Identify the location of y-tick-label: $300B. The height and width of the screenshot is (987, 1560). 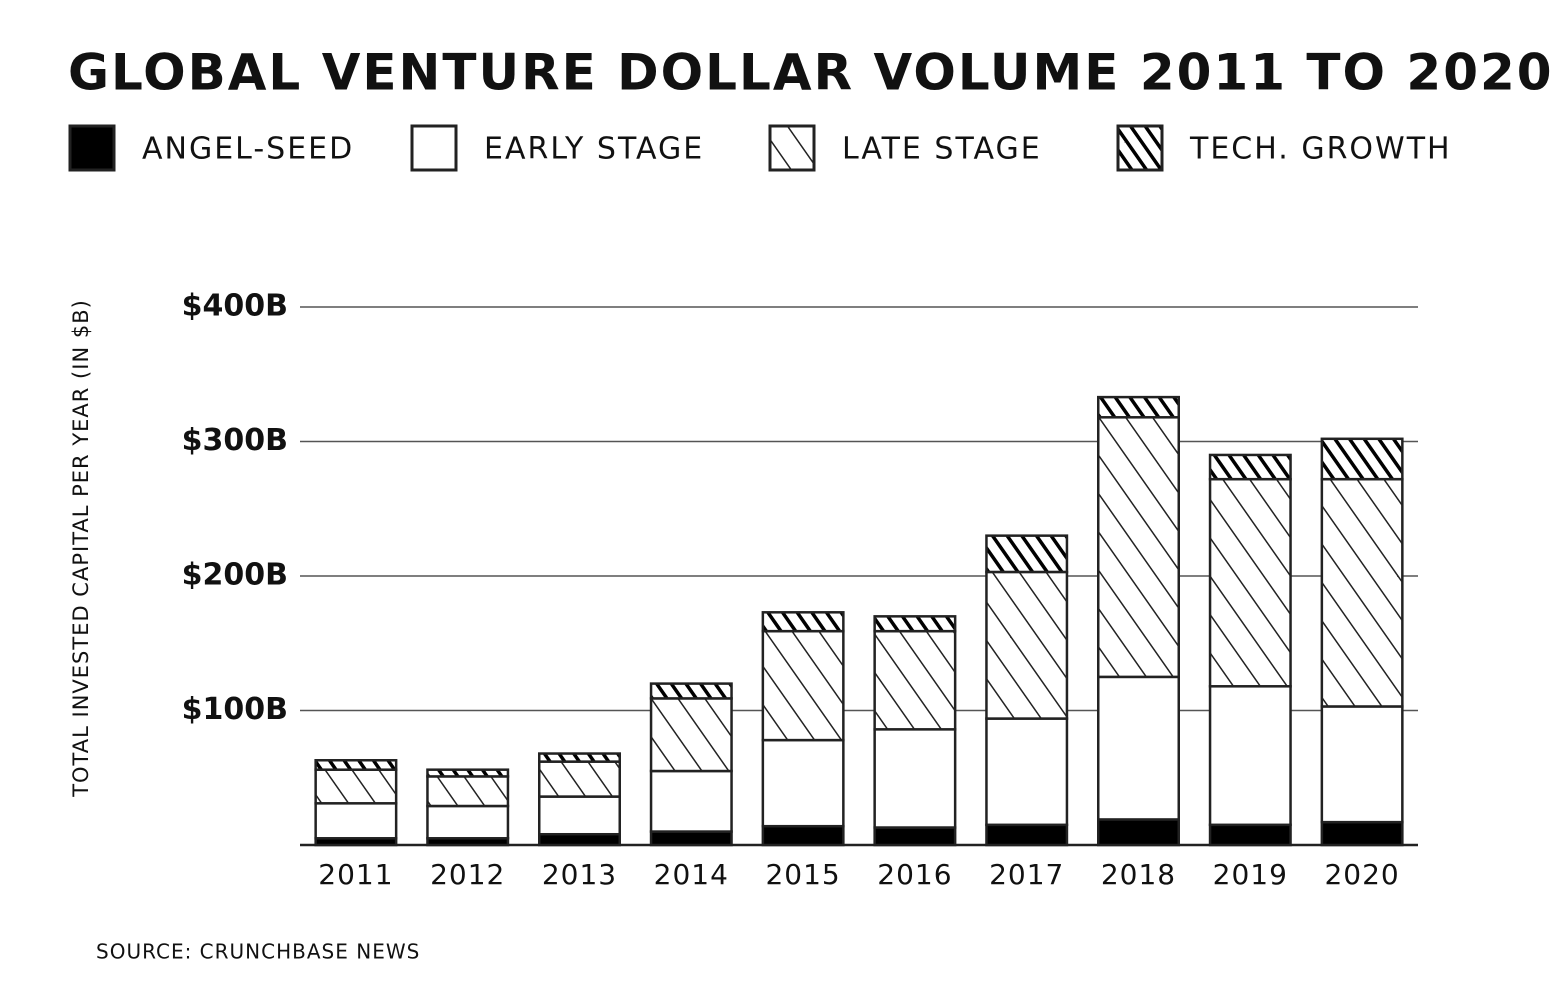
(235, 440).